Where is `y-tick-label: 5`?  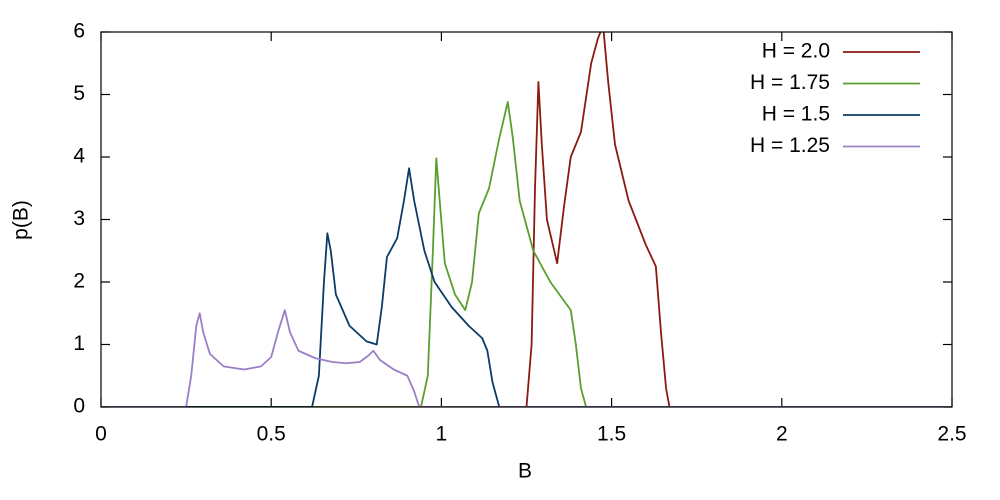 y-tick-label: 5 is located at coordinates (79, 93).